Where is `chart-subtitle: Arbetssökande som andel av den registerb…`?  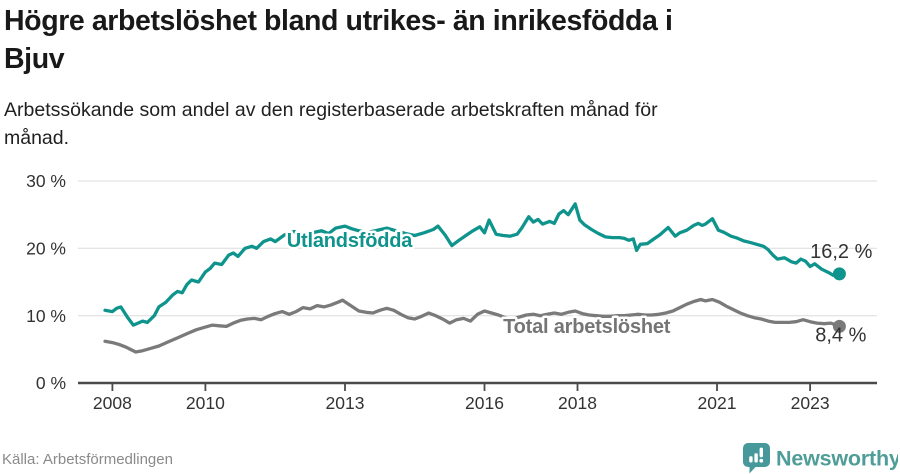 chart-subtitle: Arbetssökande som andel av den registerb… is located at coordinates (414, 124).